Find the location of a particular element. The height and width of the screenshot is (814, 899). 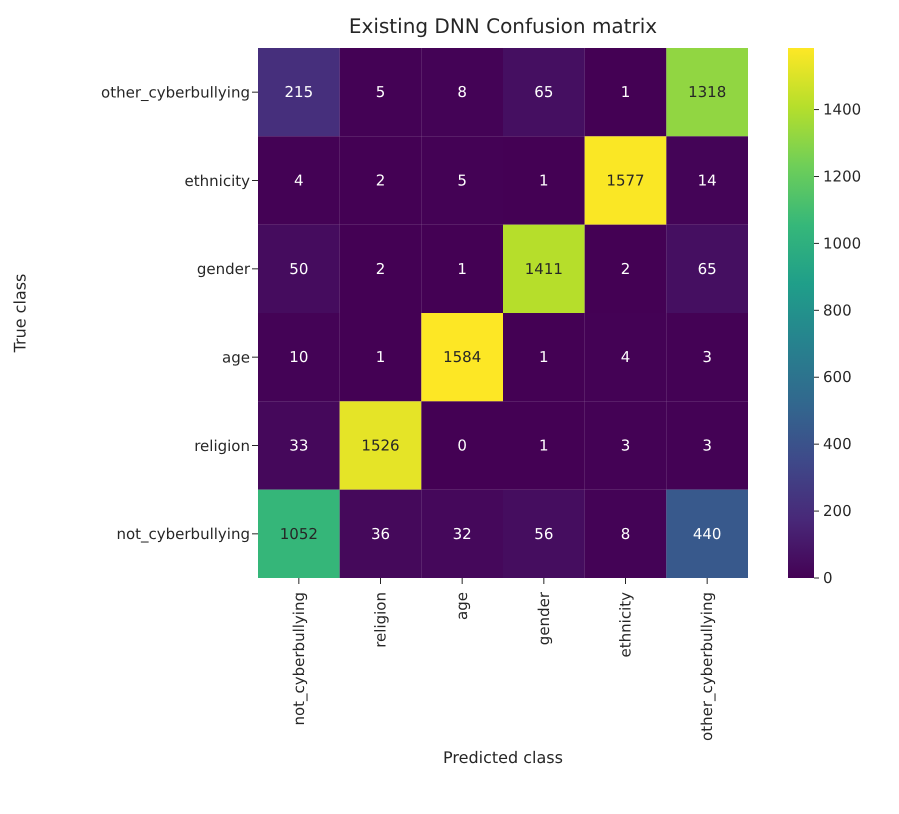

data-label: 1526 is located at coordinates (380, 445).